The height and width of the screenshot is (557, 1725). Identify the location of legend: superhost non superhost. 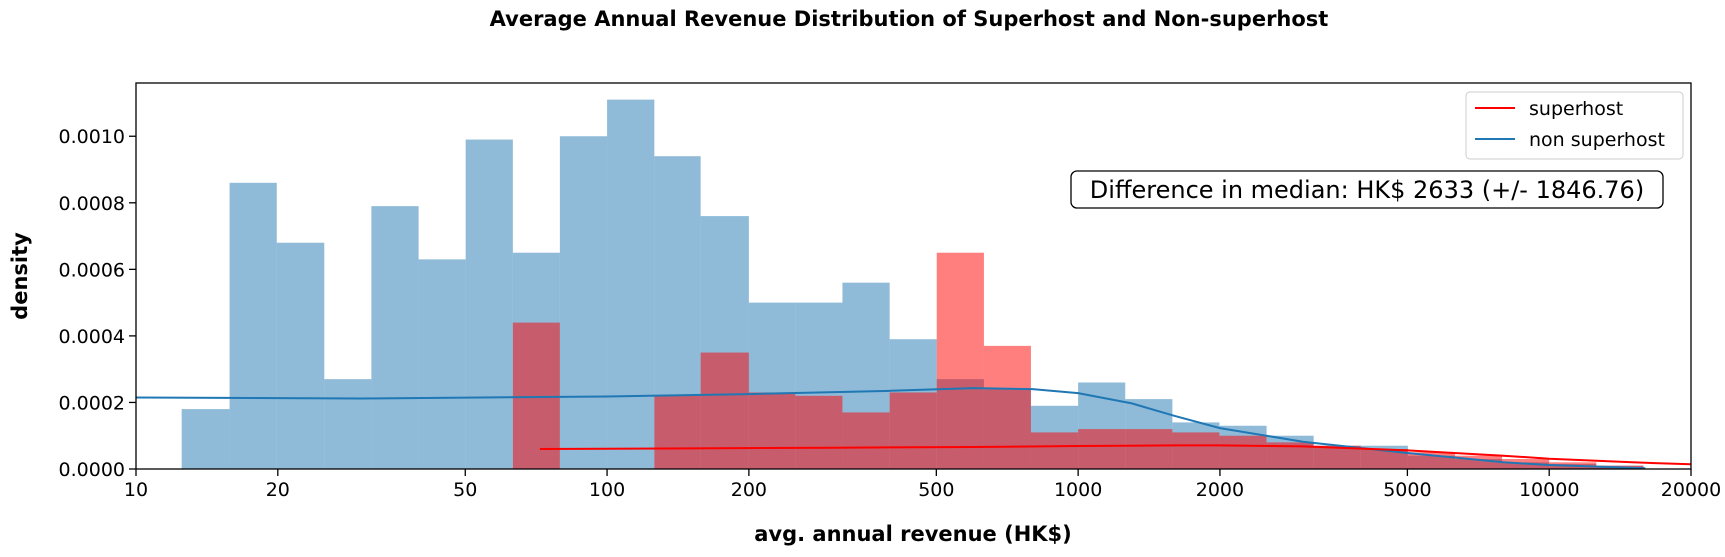
(1574, 125).